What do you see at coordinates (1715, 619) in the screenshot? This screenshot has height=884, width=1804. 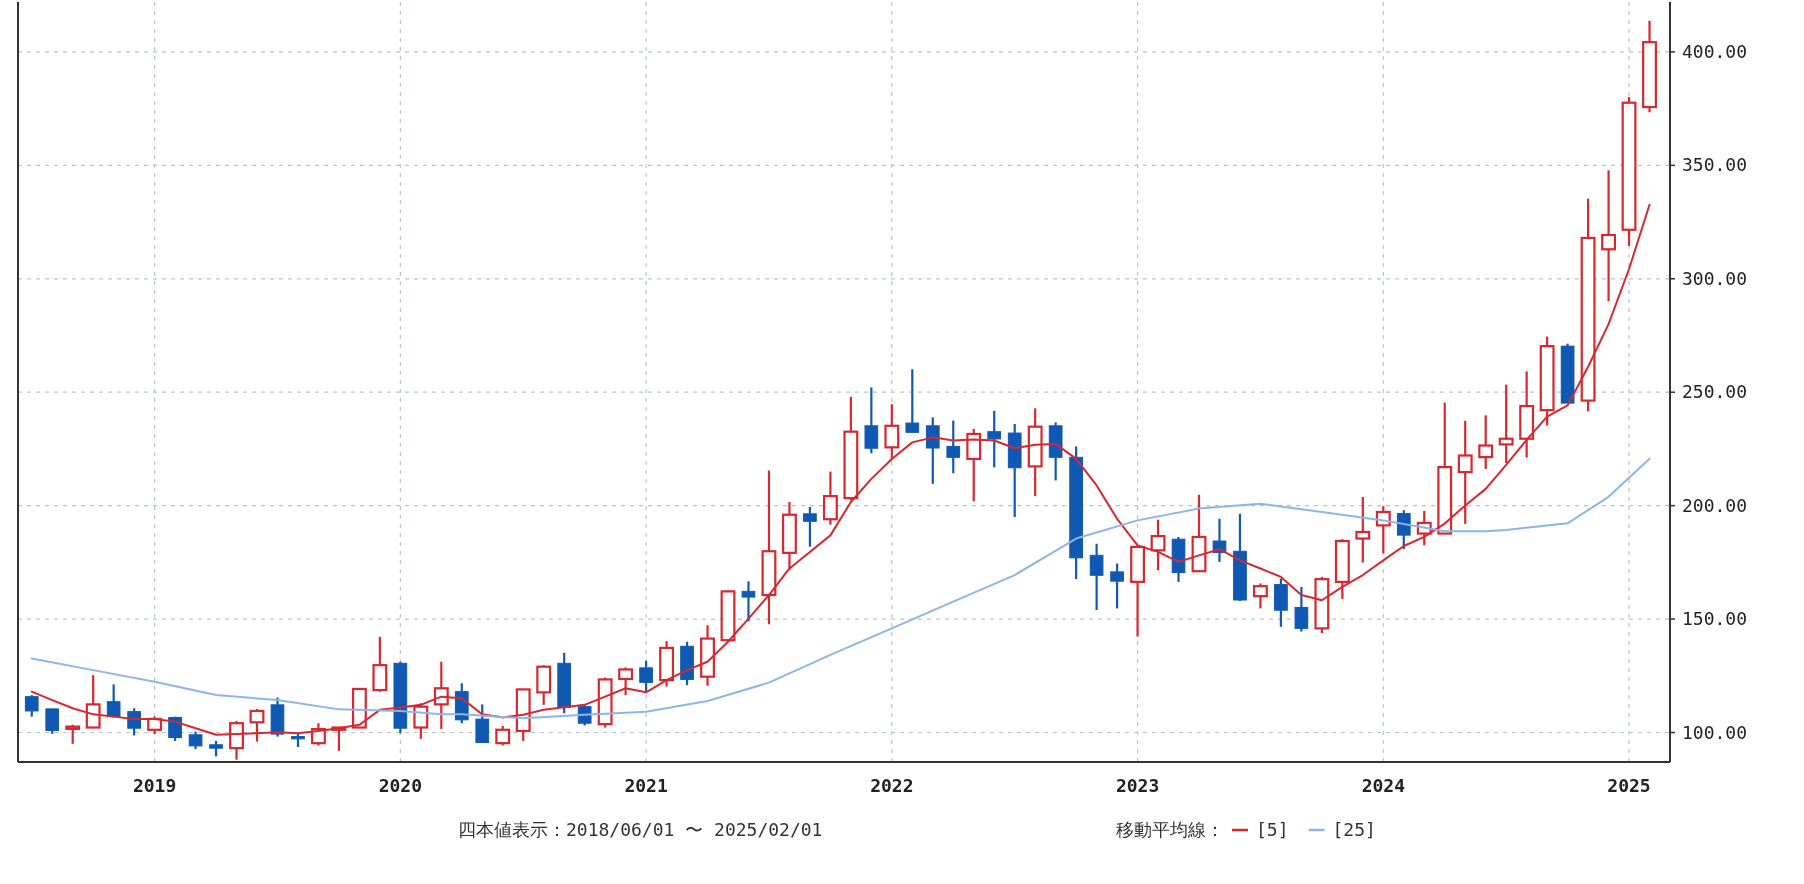 I see `y-tick-label: 150.00` at bounding box center [1715, 619].